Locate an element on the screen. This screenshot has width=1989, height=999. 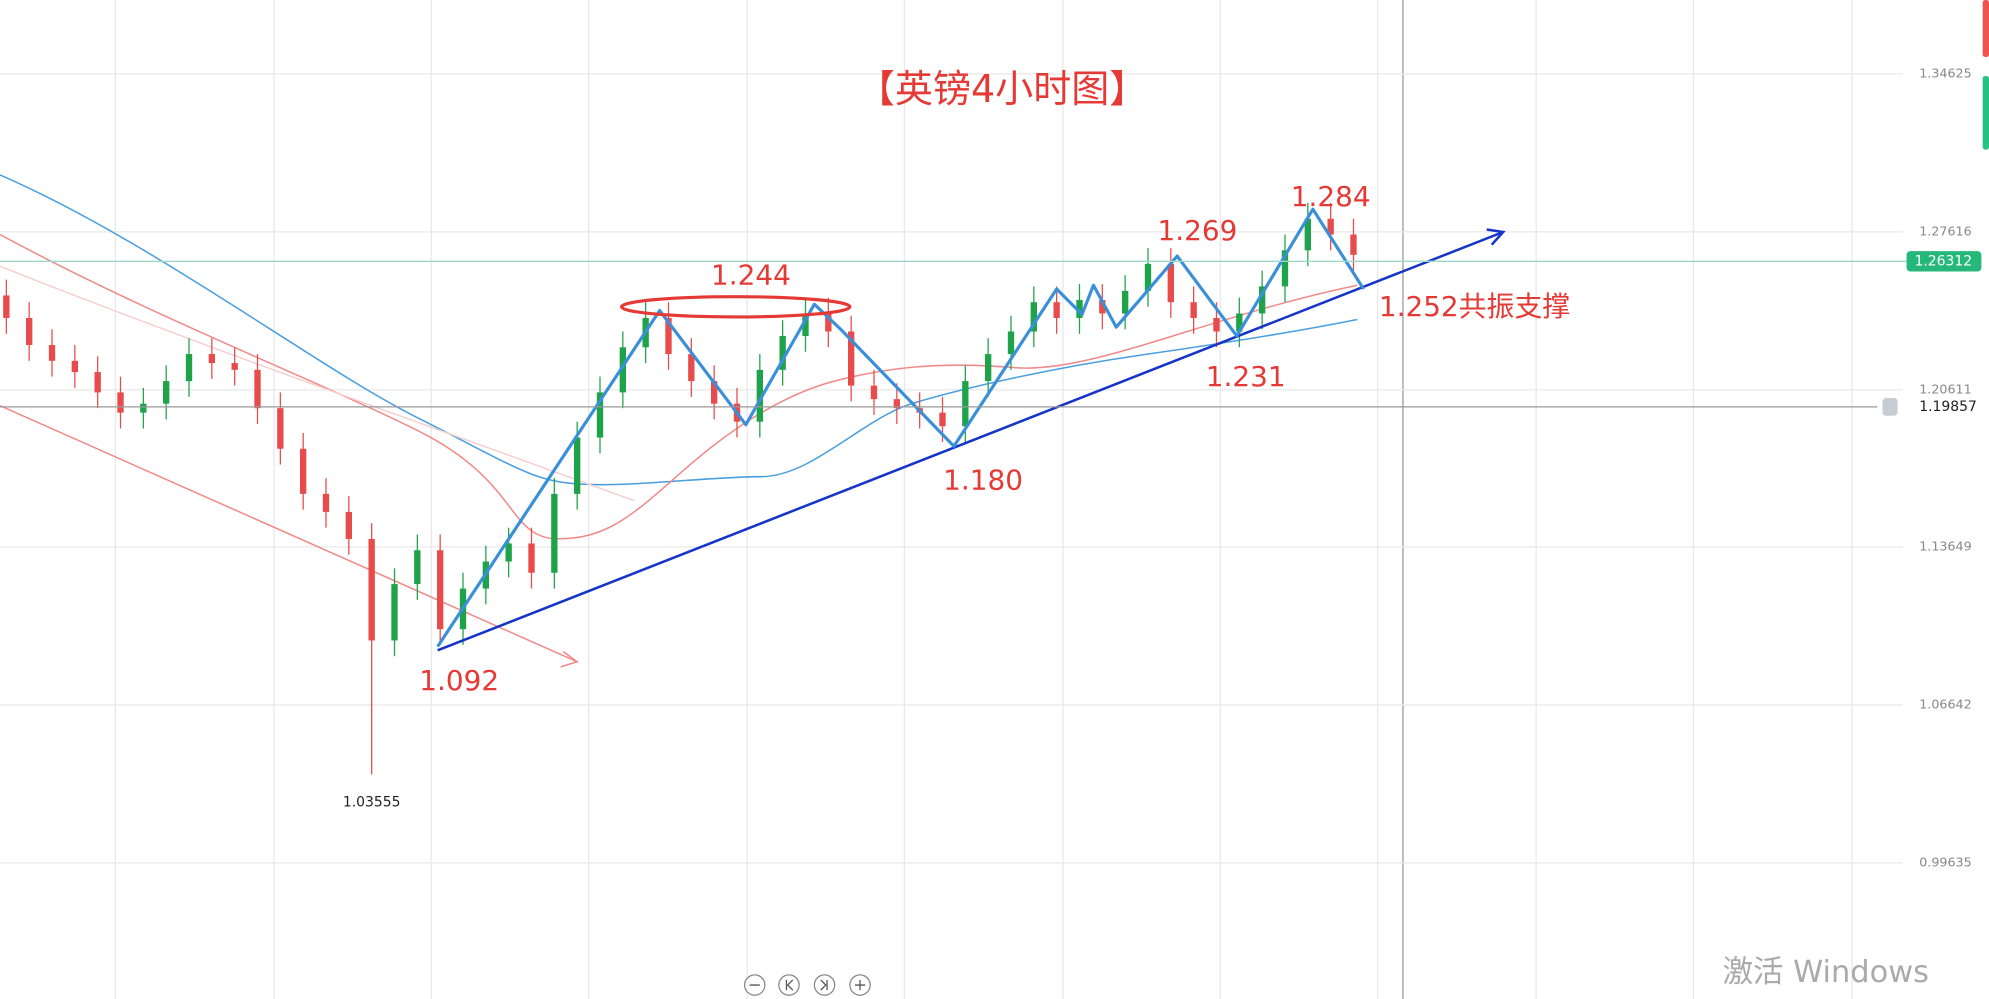
alert-bell is located at coordinates (1890, 407).